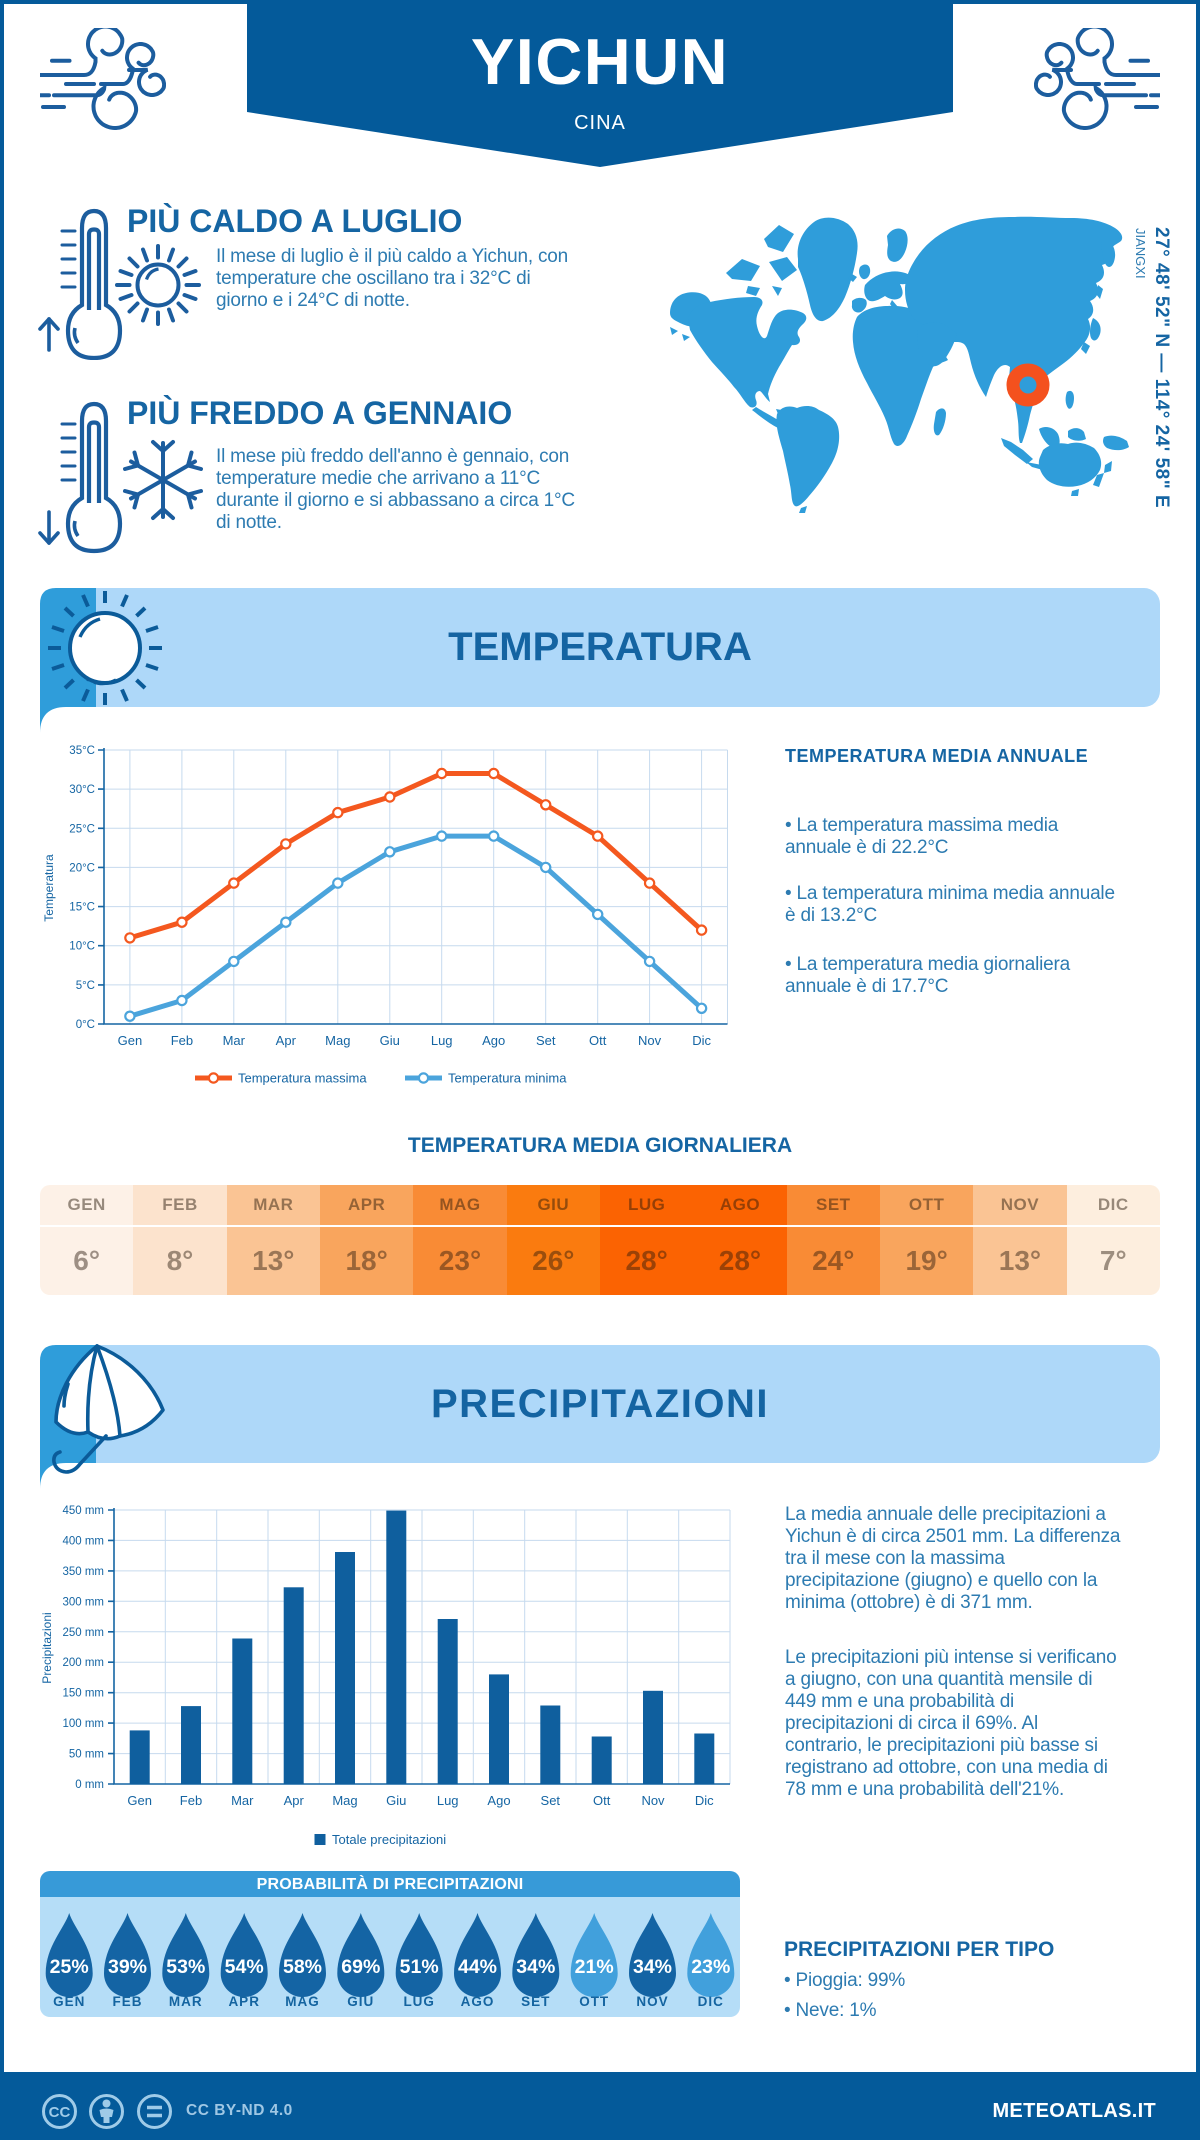 The height and width of the screenshot is (2140, 1200). Describe the element at coordinates (419, 1967) in the screenshot. I see `svg-text: 51%` at that location.